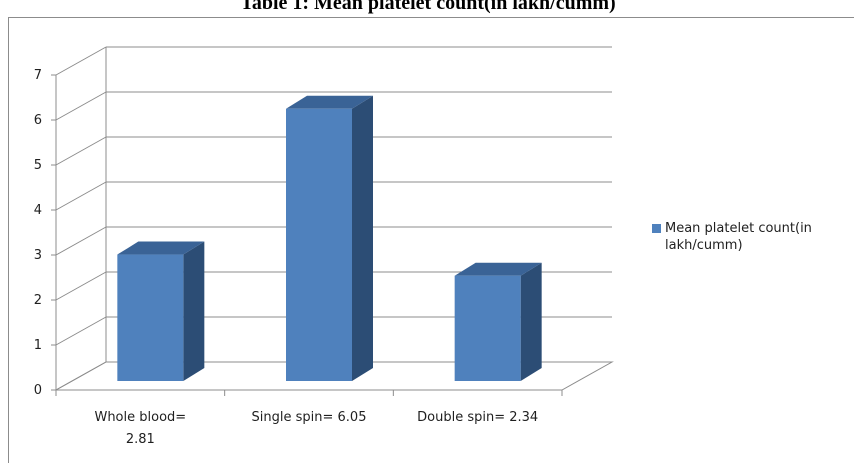  What do you see at coordinates (738, 237) in the screenshot?
I see `legend-label: Mean platelet count(in lakh/cumm)` at bounding box center [738, 237].